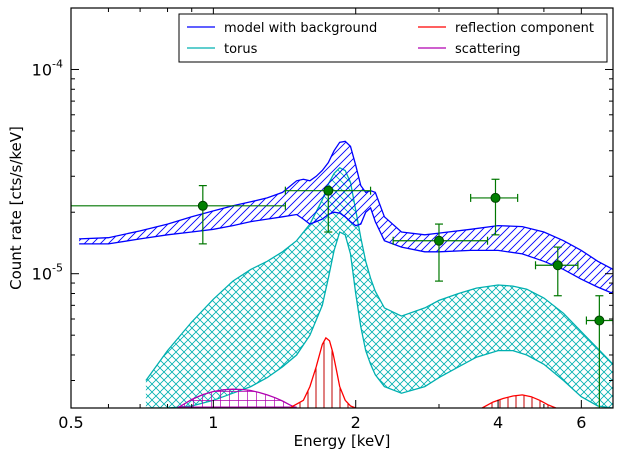 This screenshot has height=459, width=624. What do you see at coordinates (16, 208) in the screenshot?
I see `y-axis-label: Count rate [cts/s/keV]` at bounding box center [16, 208].